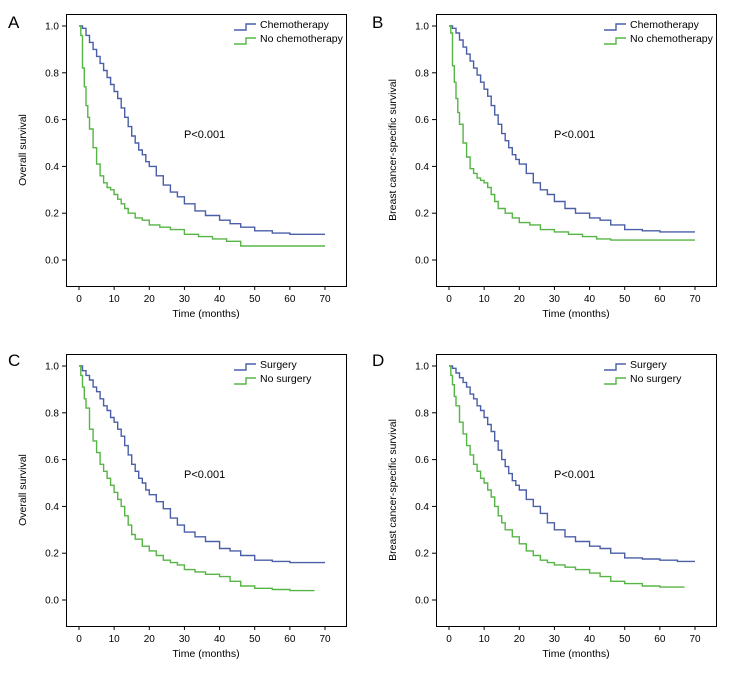  What do you see at coordinates (23, 490) in the screenshot?
I see `y-axis-label: Overall survival` at bounding box center [23, 490].